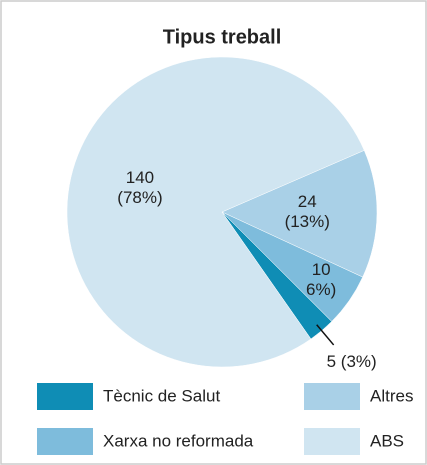 This screenshot has width=427, height=465. What do you see at coordinates (222, 37) in the screenshot?
I see `chart-title: Tipus treball` at bounding box center [222, 37].